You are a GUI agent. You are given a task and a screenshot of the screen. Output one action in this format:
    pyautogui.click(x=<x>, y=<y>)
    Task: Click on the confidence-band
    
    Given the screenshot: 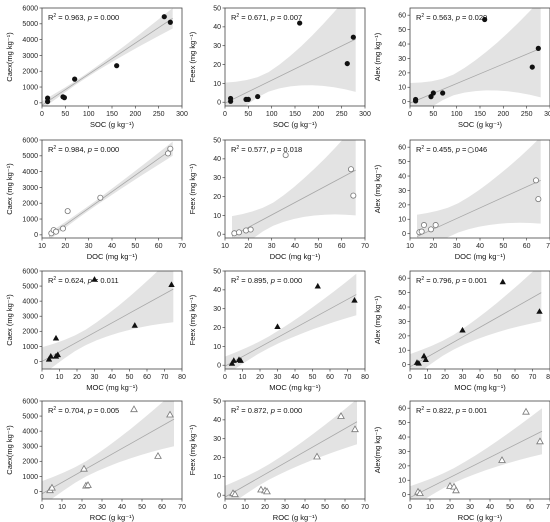 What is the action you would take?
    pyautogui.click(x=294, y=189)
    